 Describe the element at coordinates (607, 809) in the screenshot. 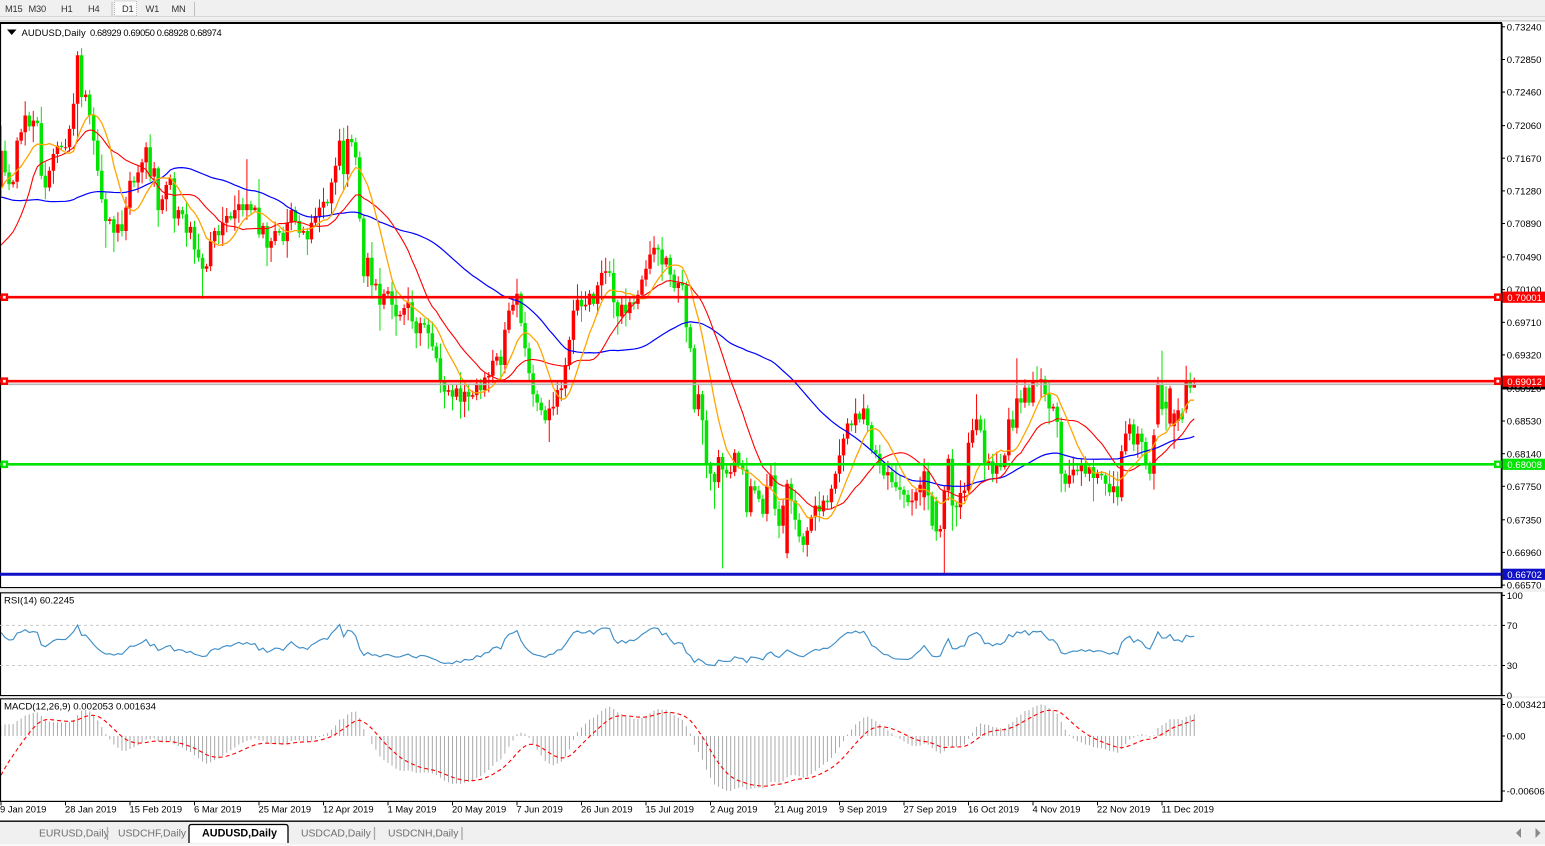

I see `svg-text: 26 Jun 2019` at that location.